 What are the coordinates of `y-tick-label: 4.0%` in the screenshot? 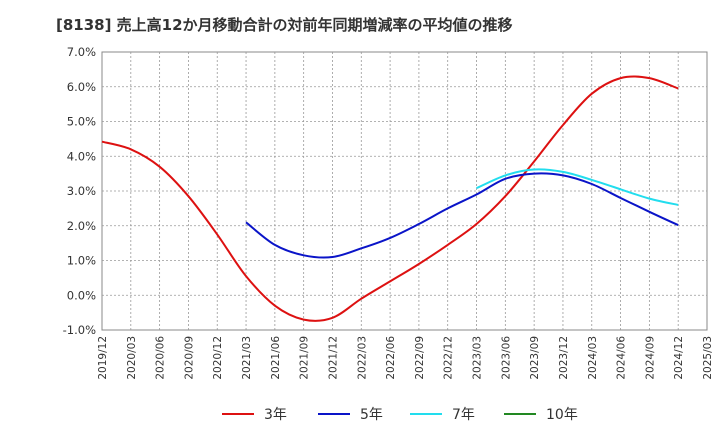 It's located at (81, 156).